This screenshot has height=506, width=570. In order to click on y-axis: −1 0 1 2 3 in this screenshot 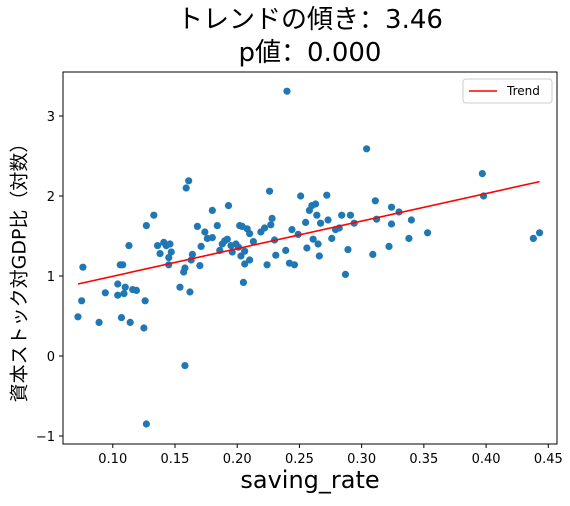, I will do `click(49, 277)`.